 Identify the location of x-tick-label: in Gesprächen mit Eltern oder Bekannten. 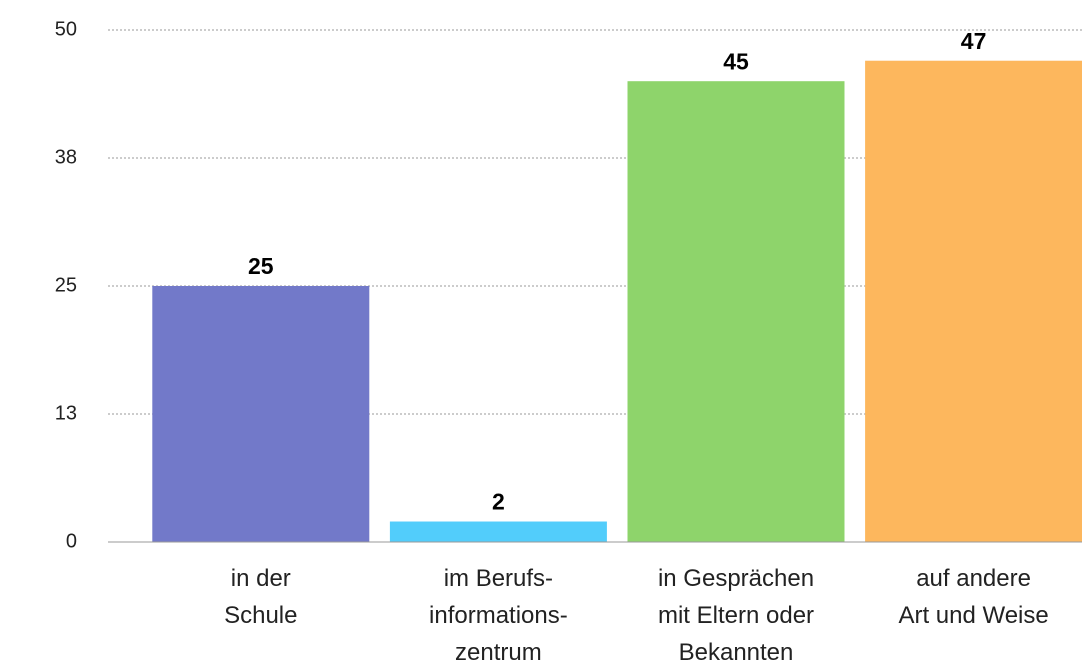
(736, 615).